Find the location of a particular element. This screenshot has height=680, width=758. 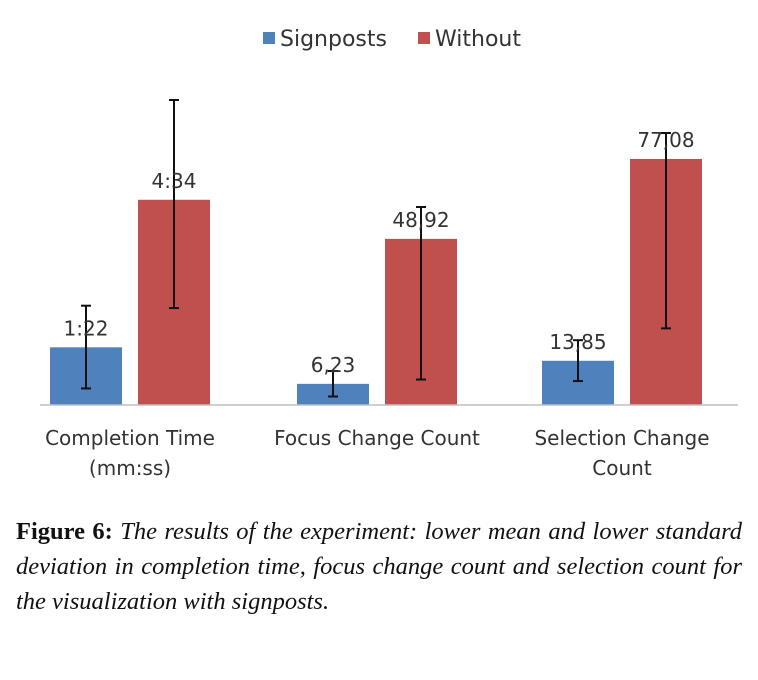

category-label-2-line-0: Selection Change is located at coordinates (621, 438).